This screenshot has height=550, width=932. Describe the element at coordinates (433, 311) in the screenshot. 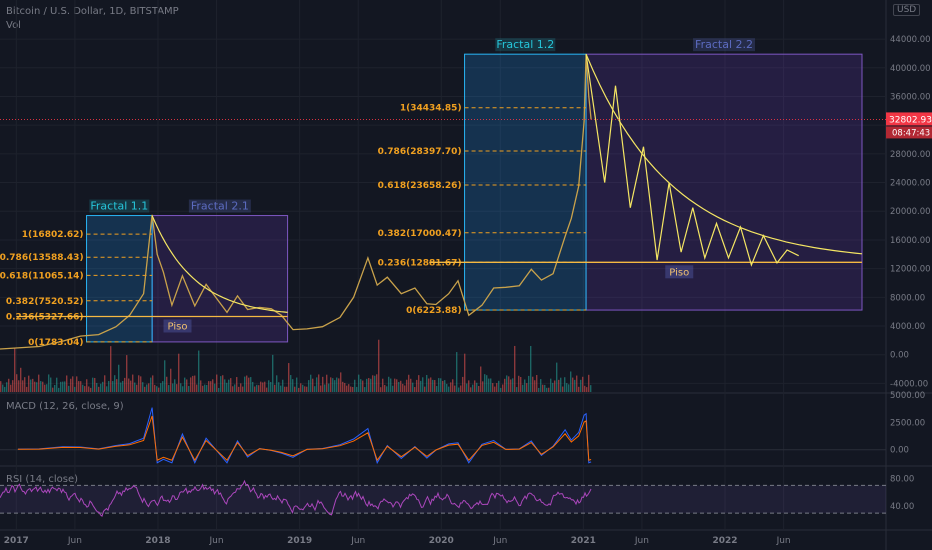

I see `fib-level-label: 0(6223.88)` at that location.